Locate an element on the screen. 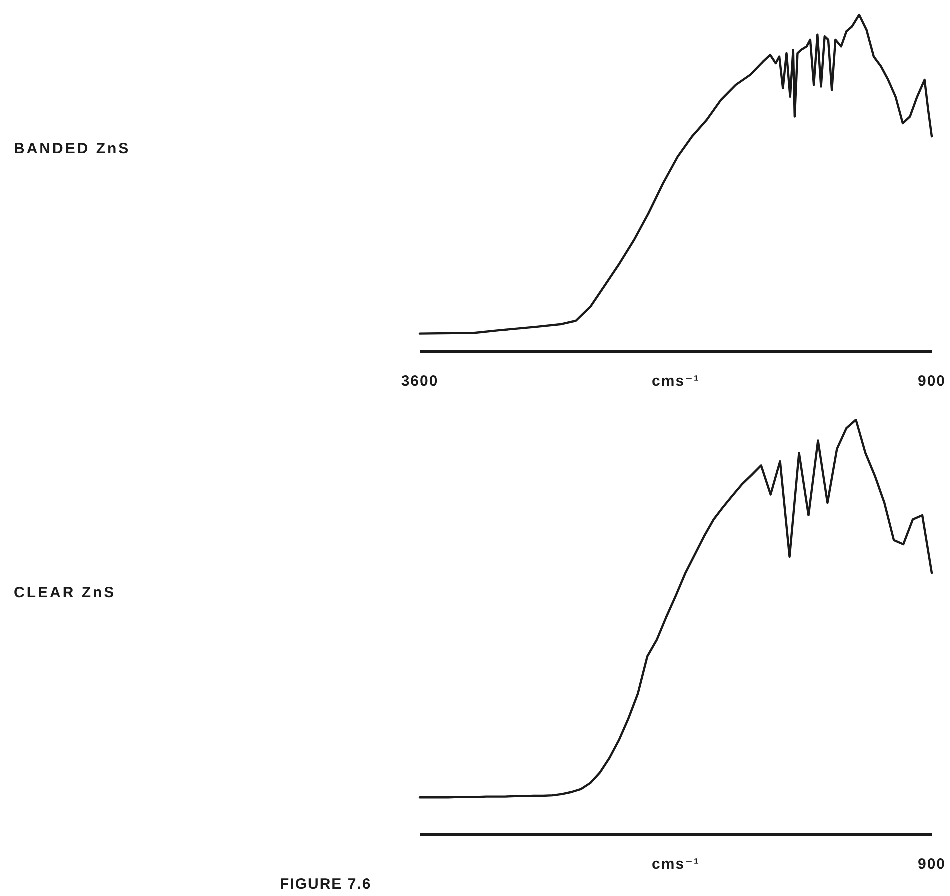 The image size is (950, 896). caption: FIGURE 7.6 is located at coordinates (326, 884).